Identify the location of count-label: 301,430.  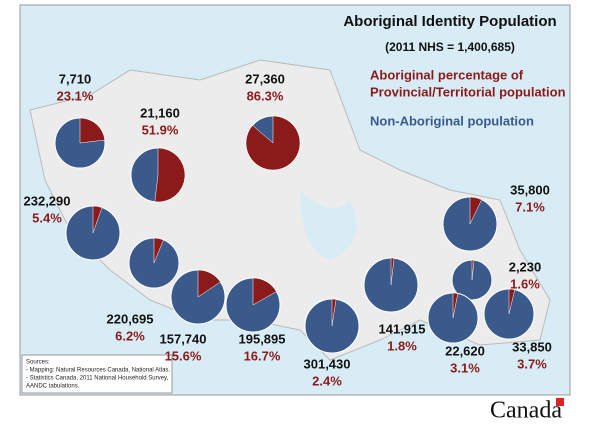
(327, 363).